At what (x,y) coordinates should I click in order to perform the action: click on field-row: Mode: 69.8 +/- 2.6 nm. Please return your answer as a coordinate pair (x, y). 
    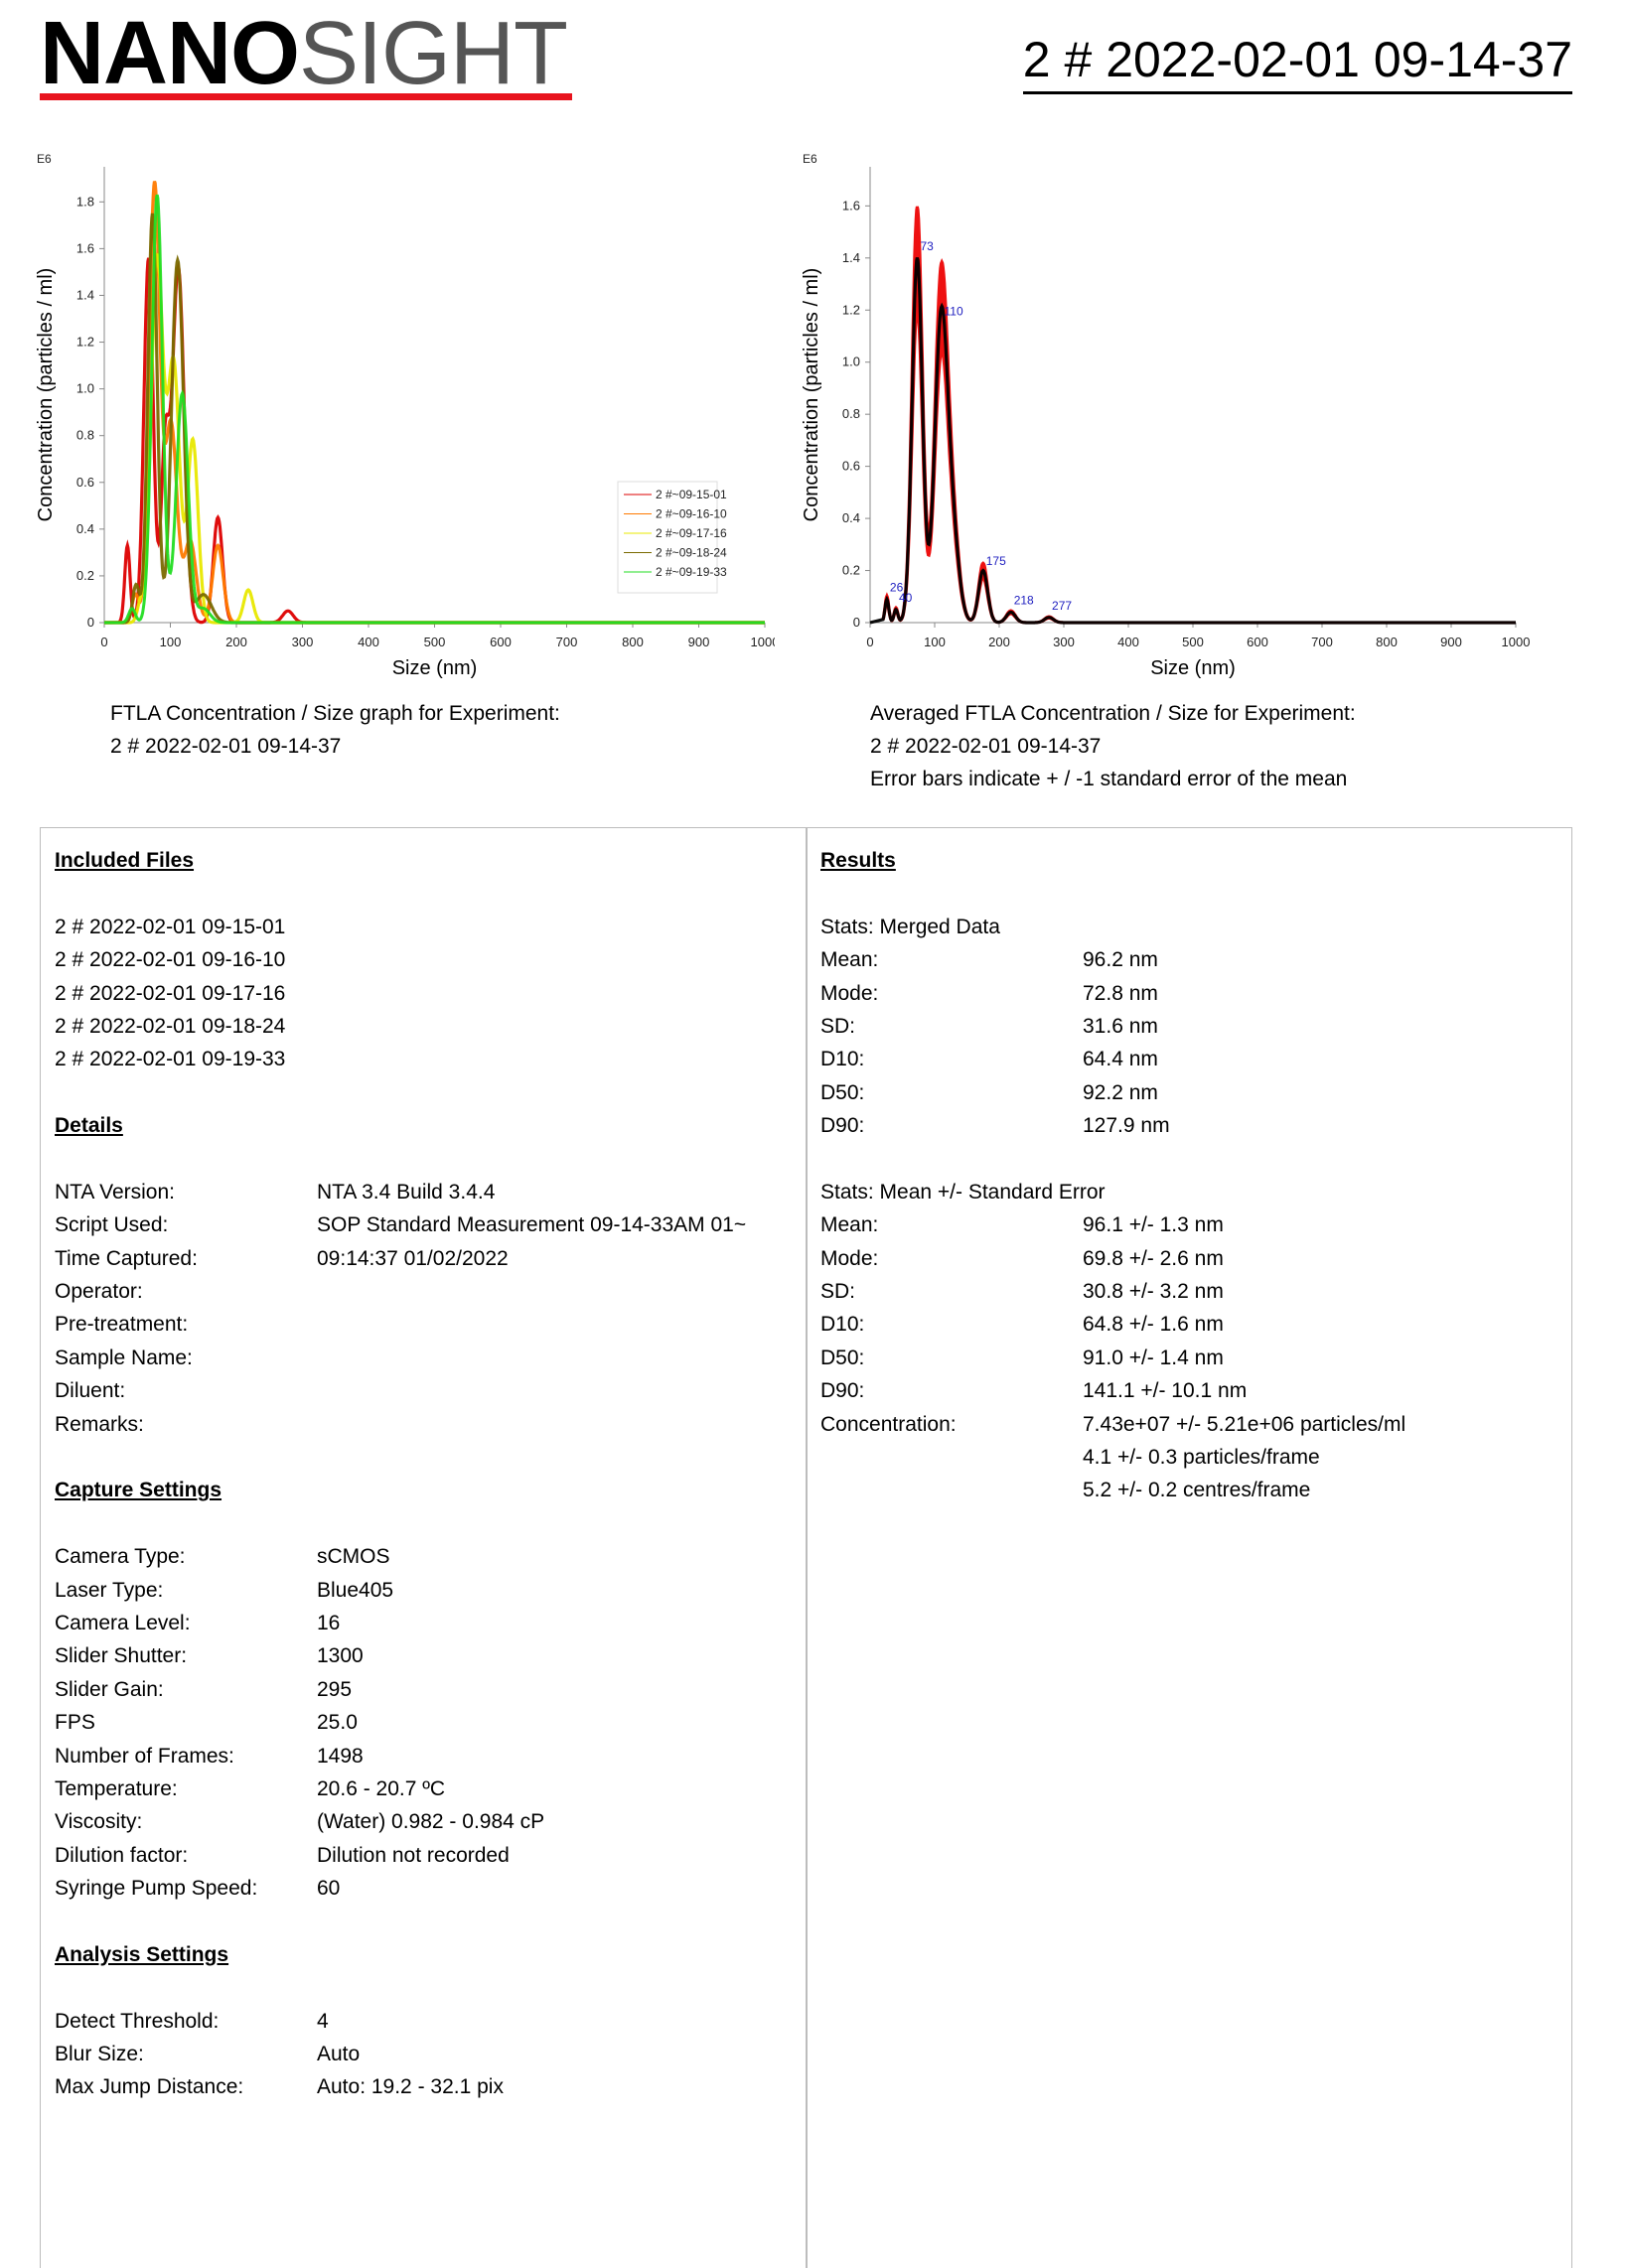
    Looking at the image, I should click on (1187, 1258).